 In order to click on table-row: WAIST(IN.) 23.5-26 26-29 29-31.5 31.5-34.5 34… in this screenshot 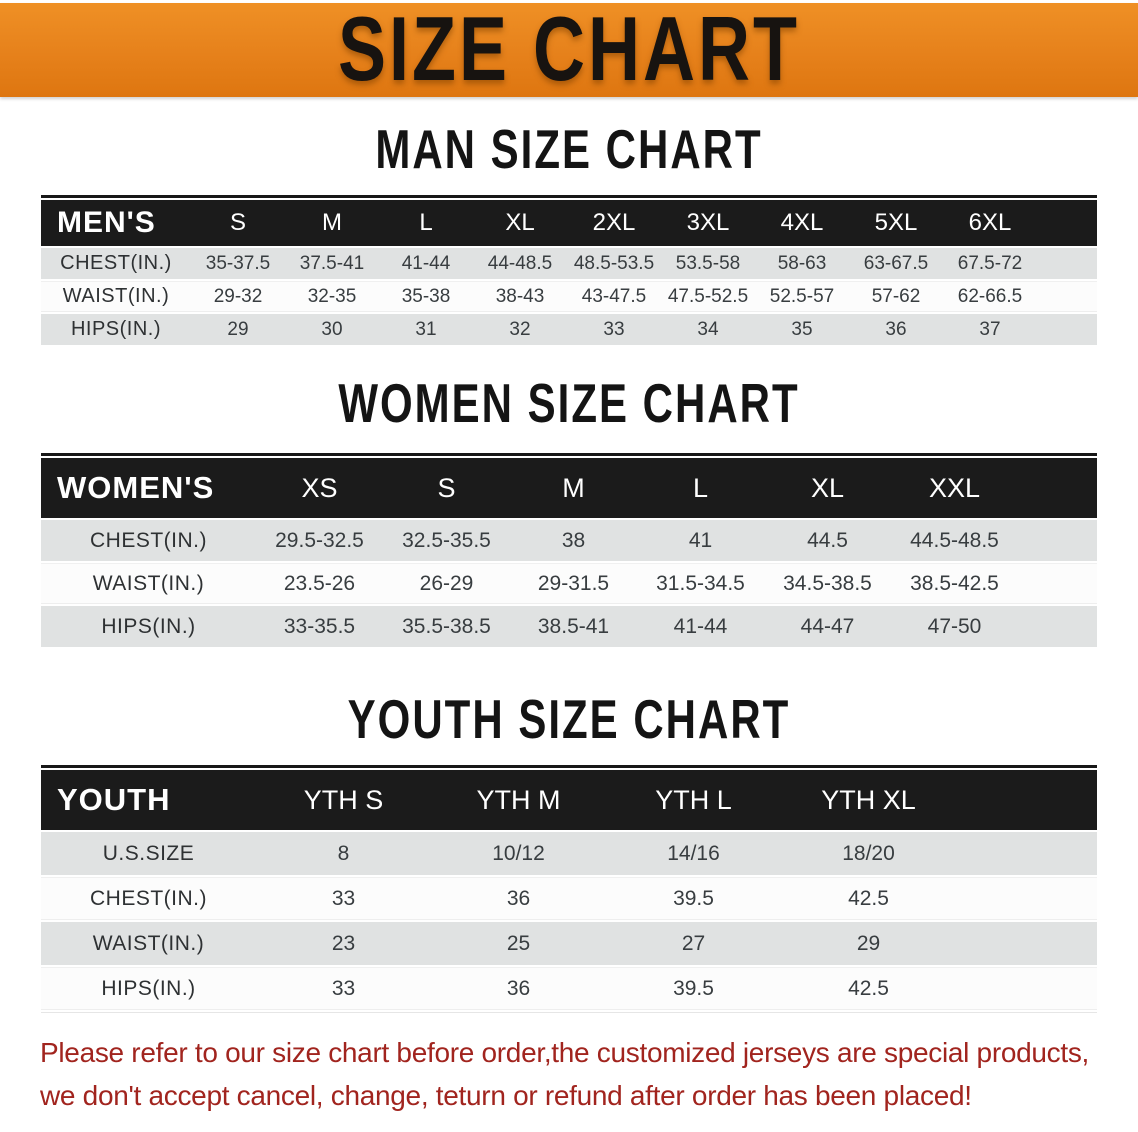, I will do `click(569, 583)`.